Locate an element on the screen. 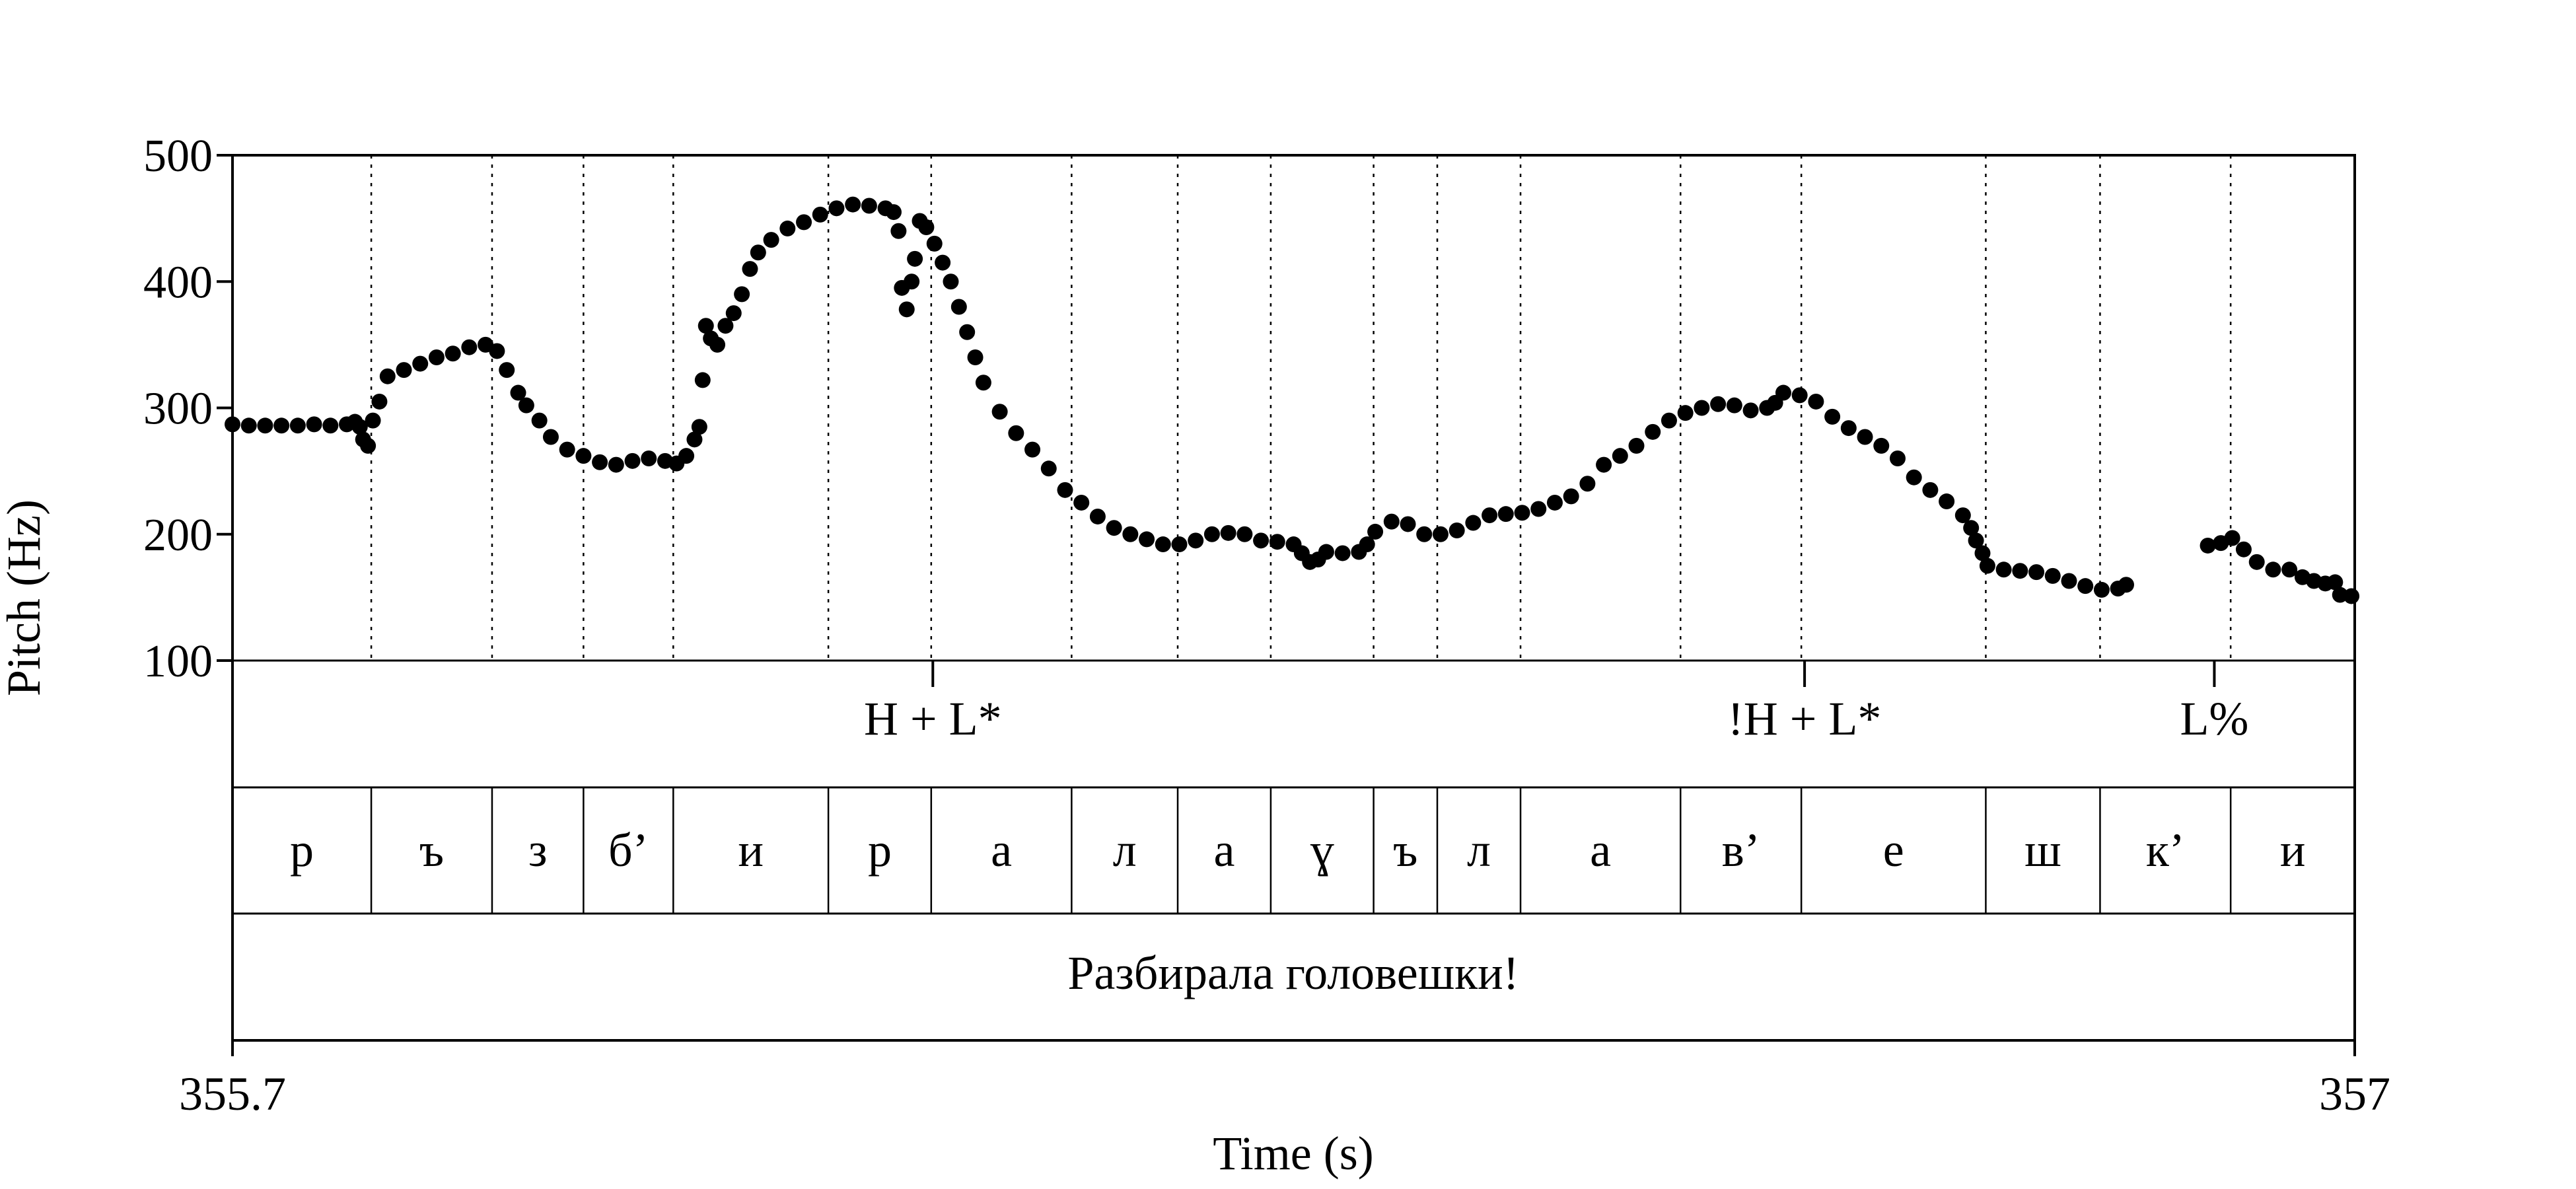  y-tick-label-500: 500 is located at coordinates (178, 156).